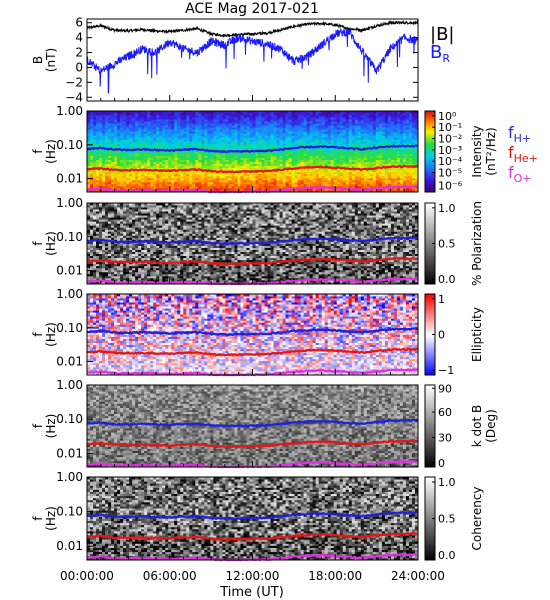  I want to click on legend-b-r: BR, so click(440, 53).